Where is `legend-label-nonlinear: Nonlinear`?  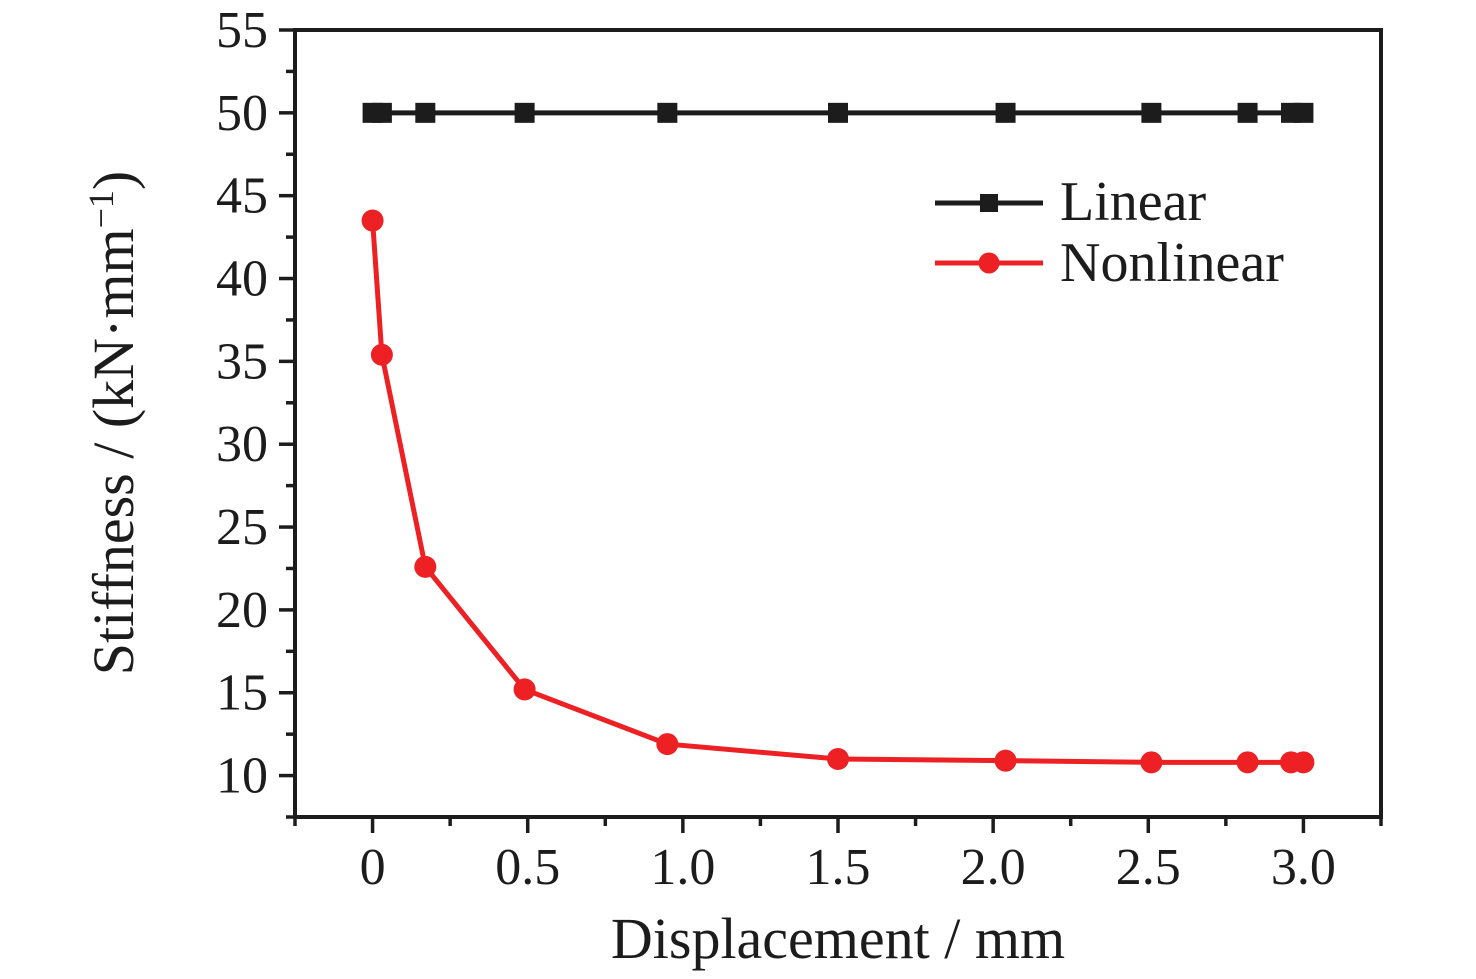
legend-label-nonlinear: Nonlinear is located at coordinates (1172, 263).